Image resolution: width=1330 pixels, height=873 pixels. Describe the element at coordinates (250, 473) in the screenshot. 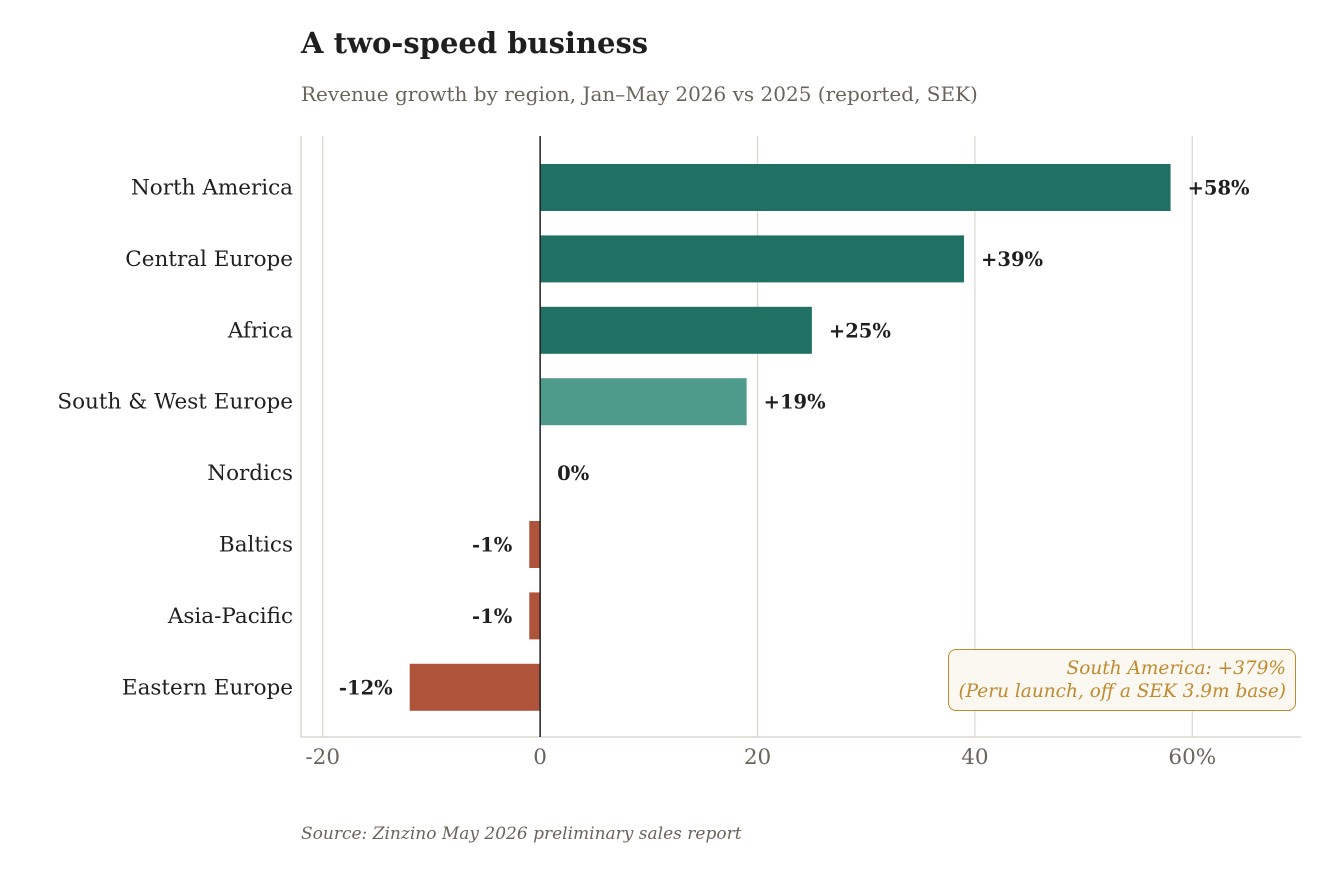

I see `category-label: Nordics` at that location.